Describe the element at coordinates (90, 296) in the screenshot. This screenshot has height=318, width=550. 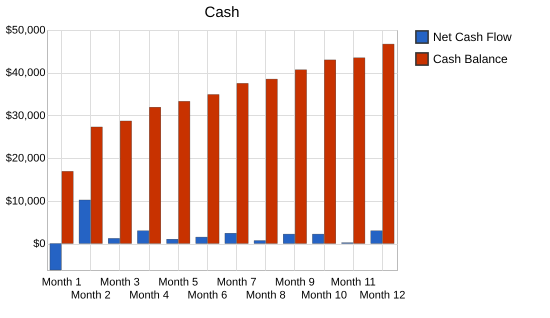
I see `x-tick-label: Month 2` at that location.